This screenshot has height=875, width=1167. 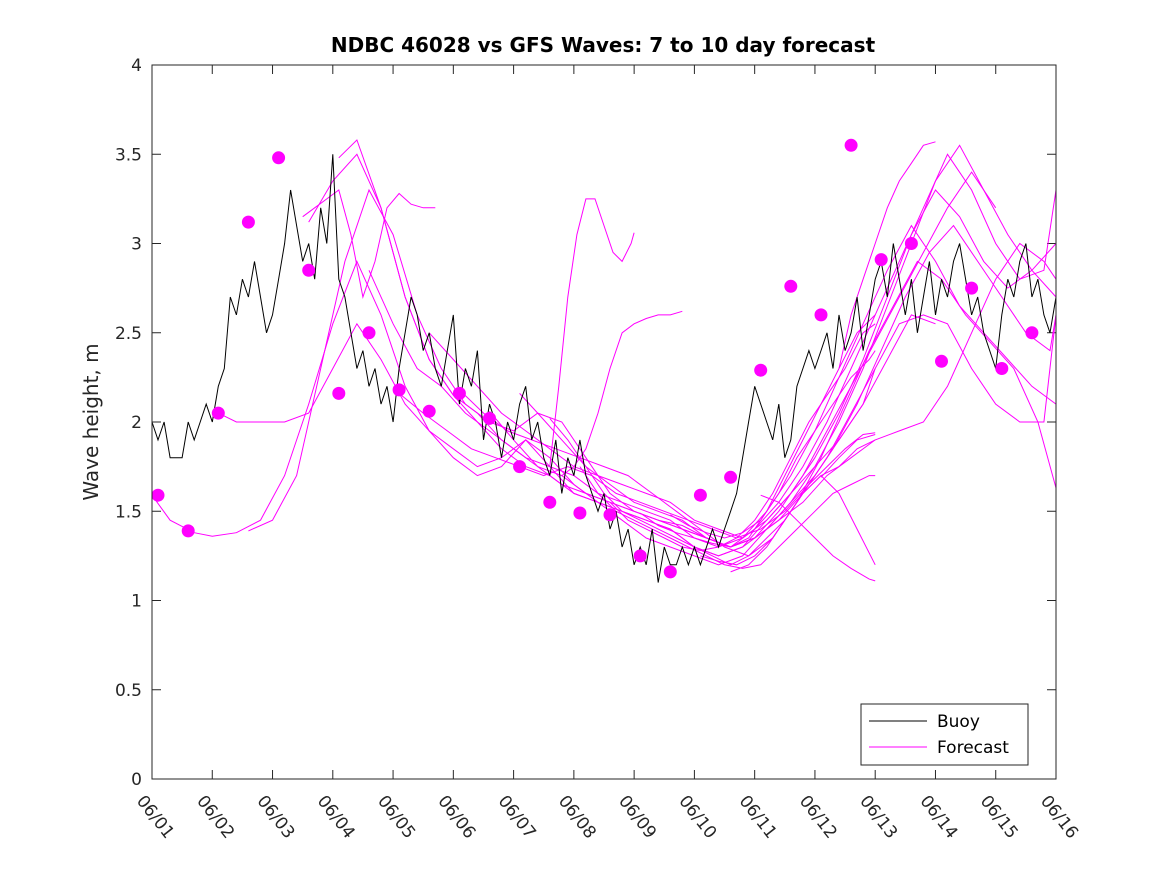 I want to click on y-tick-label: 1.5, so click(x=128, y=512).